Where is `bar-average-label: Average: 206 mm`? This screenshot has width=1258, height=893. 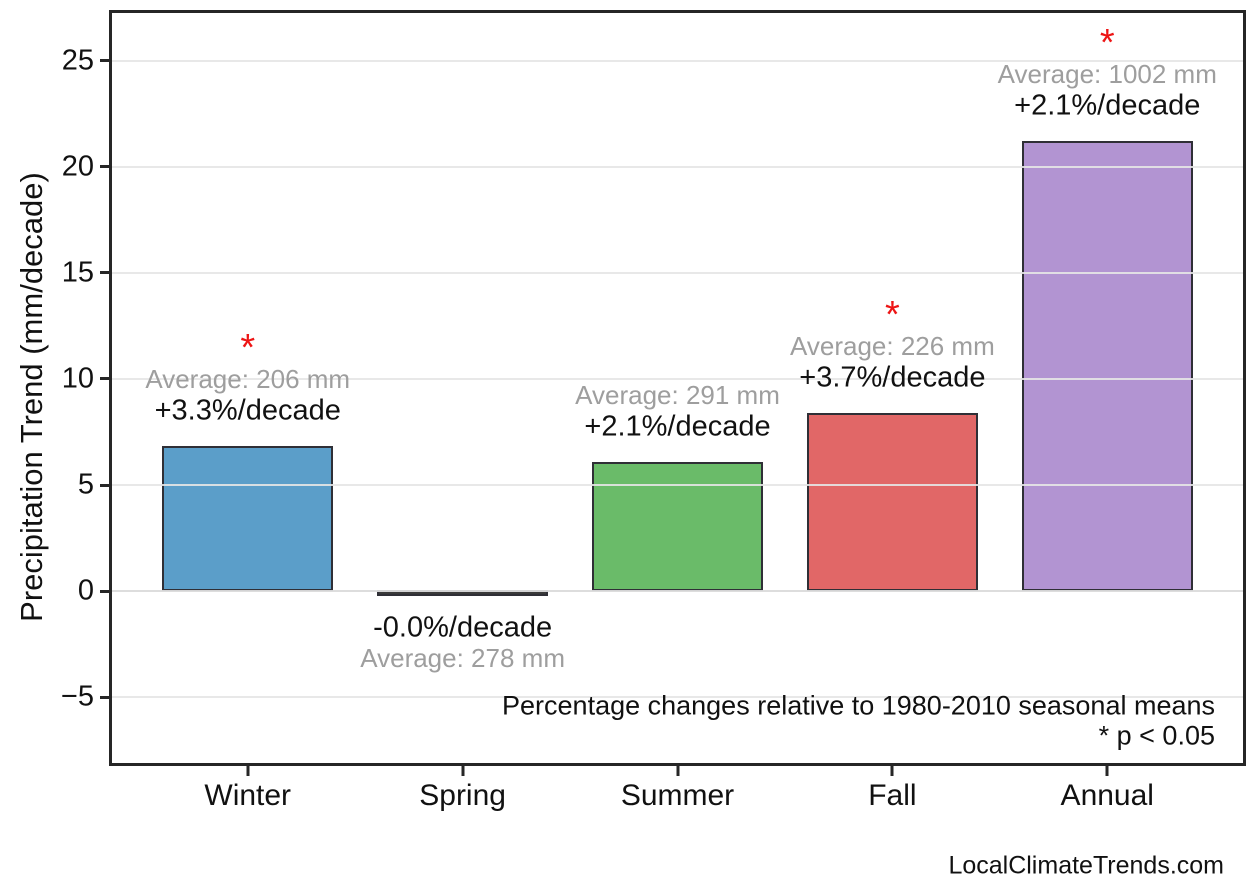
bar-average-label: Average: 206 mm is located at coordinates (248, 378).